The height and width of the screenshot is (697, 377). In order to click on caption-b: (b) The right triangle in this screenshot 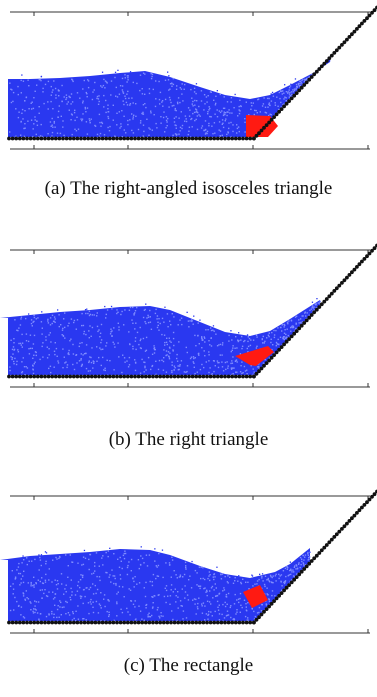, I will do `click(188, 439)`.